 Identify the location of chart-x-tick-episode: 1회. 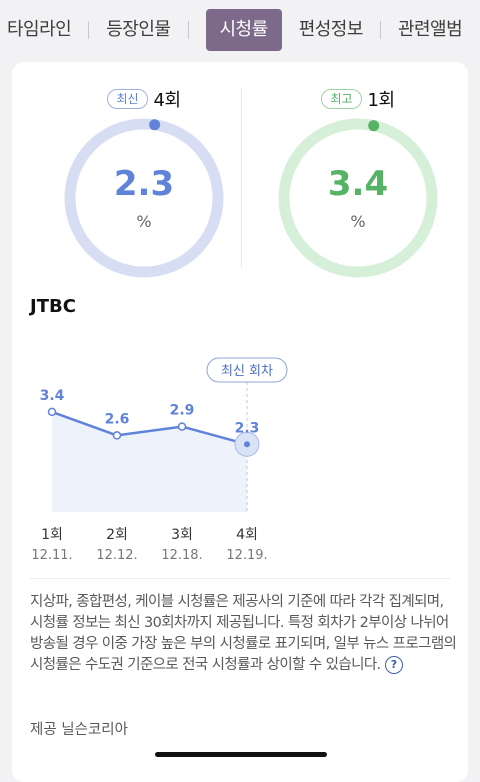
(52, 535).